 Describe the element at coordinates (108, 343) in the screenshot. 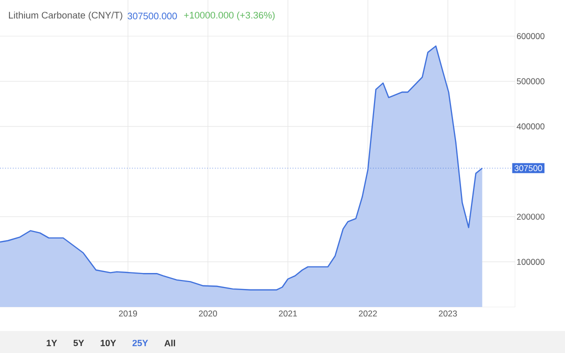

I see `text: 10Y` at that location.